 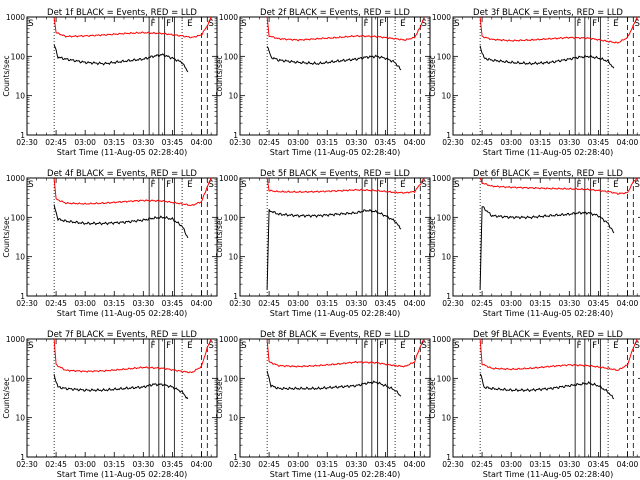 I want to click on chart-title: Det 9f BLACK = Events, RED = LLD, so click(x=548, y=335).